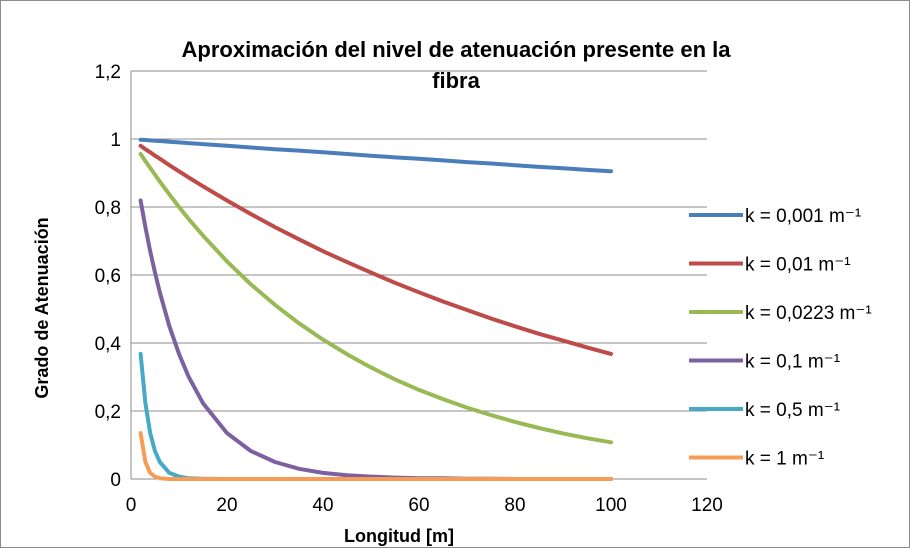 This screenshot has height=548, width=910. What do you see at coordinates (399, 536) in the screenshot?
I see `x-axis-title: Longitud [m]` at bounding box center [399, 536].